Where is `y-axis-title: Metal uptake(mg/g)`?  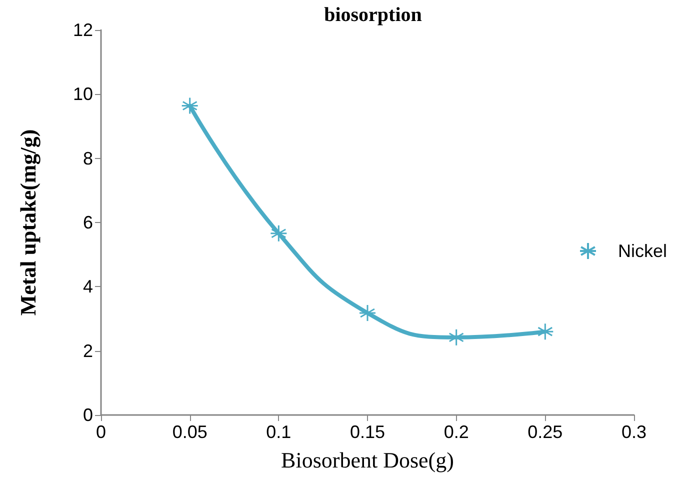 y-axis-title: Metal uptake(mg/g) is located at coordinates (28, 222).